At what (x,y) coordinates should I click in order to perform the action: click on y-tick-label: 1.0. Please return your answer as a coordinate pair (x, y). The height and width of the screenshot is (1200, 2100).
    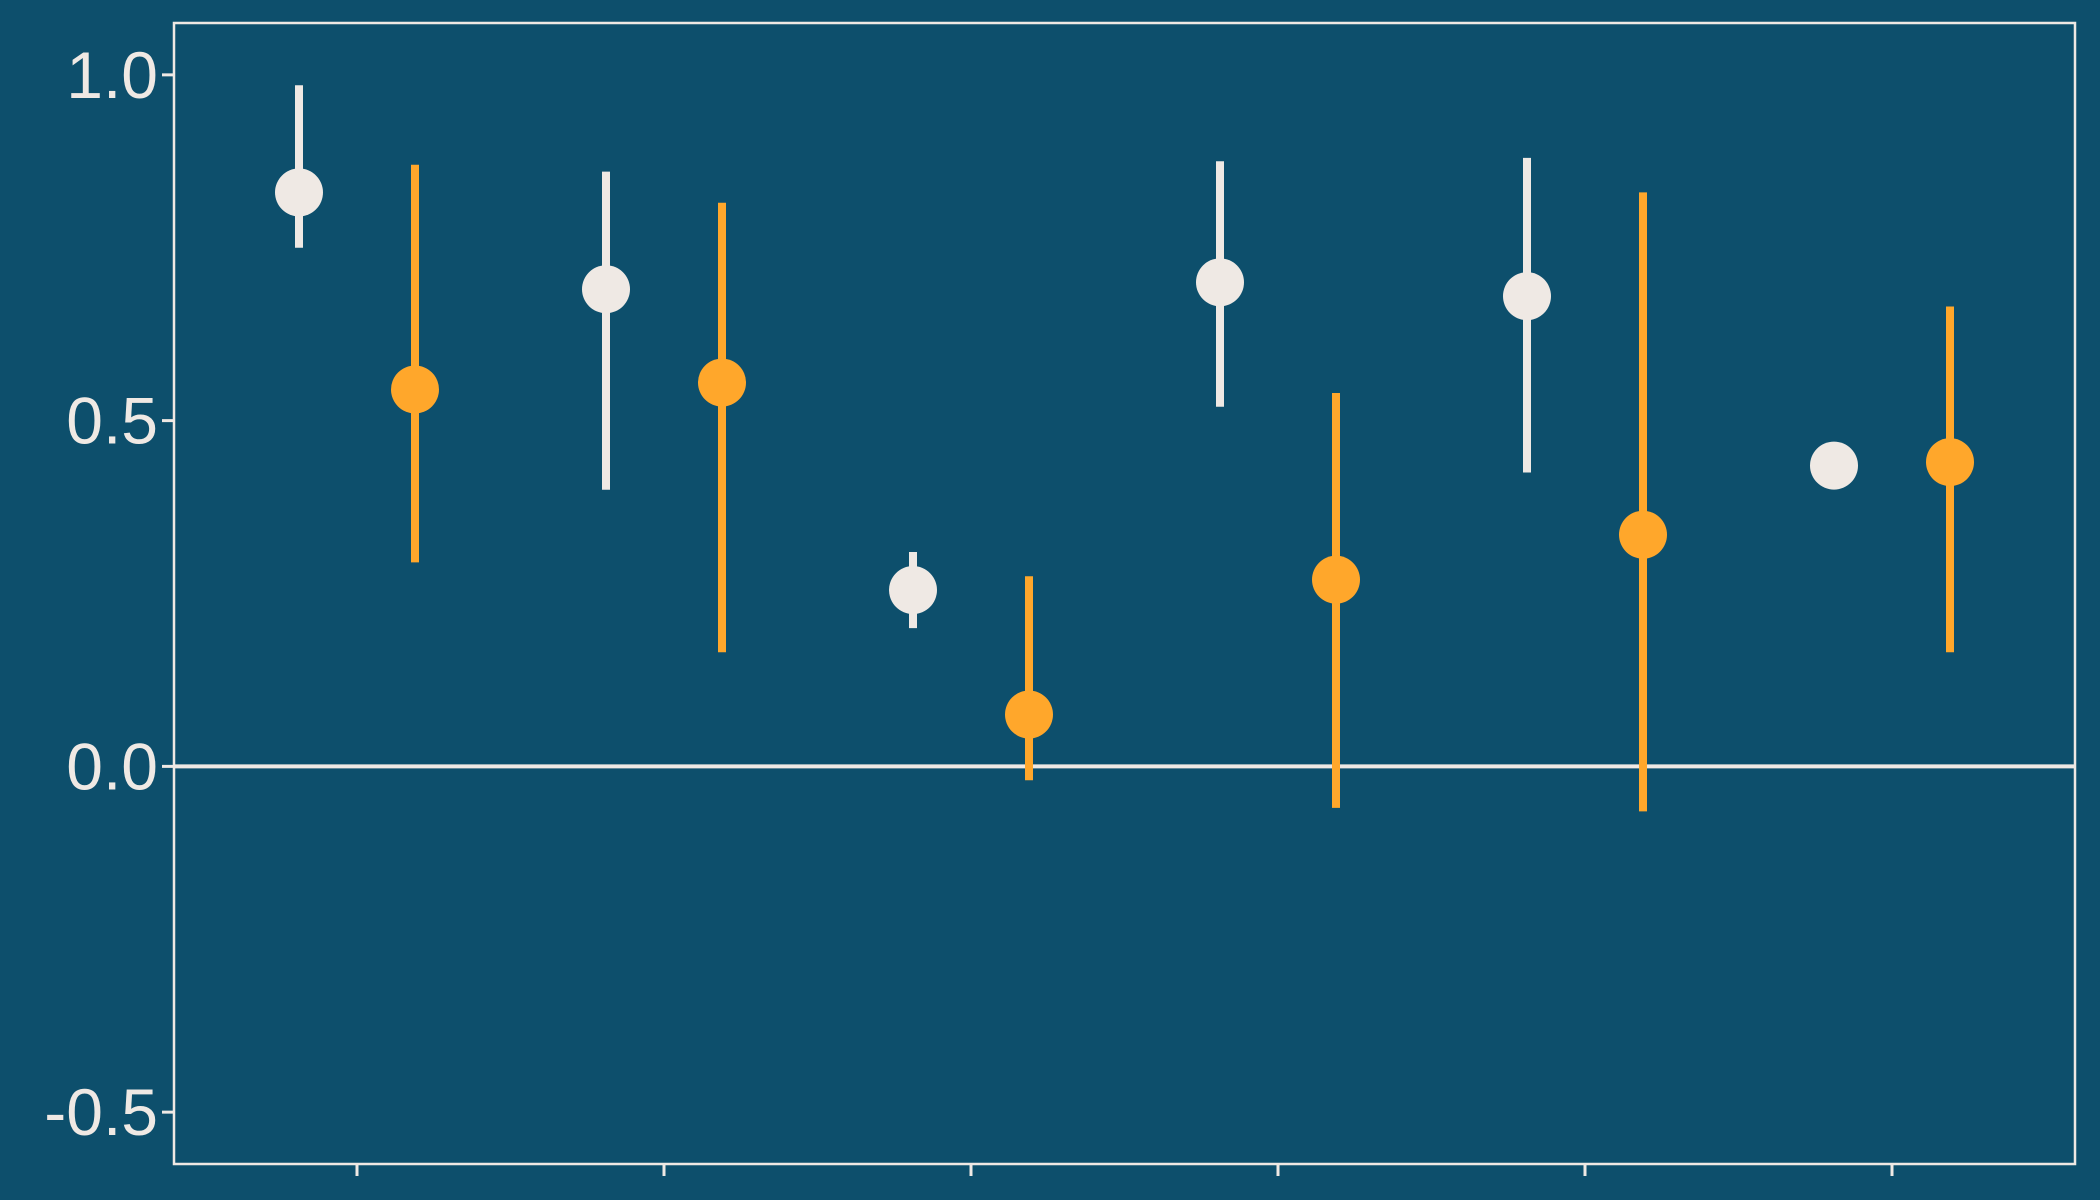
    Looking at the image, I should click on (112, 75).